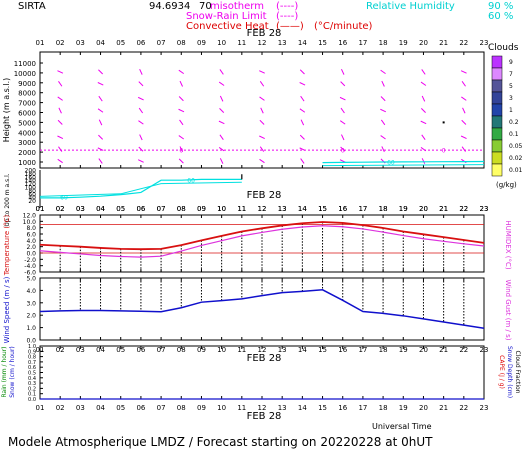  I want to click on panel2-hour-21: 21, so click(443, 209).